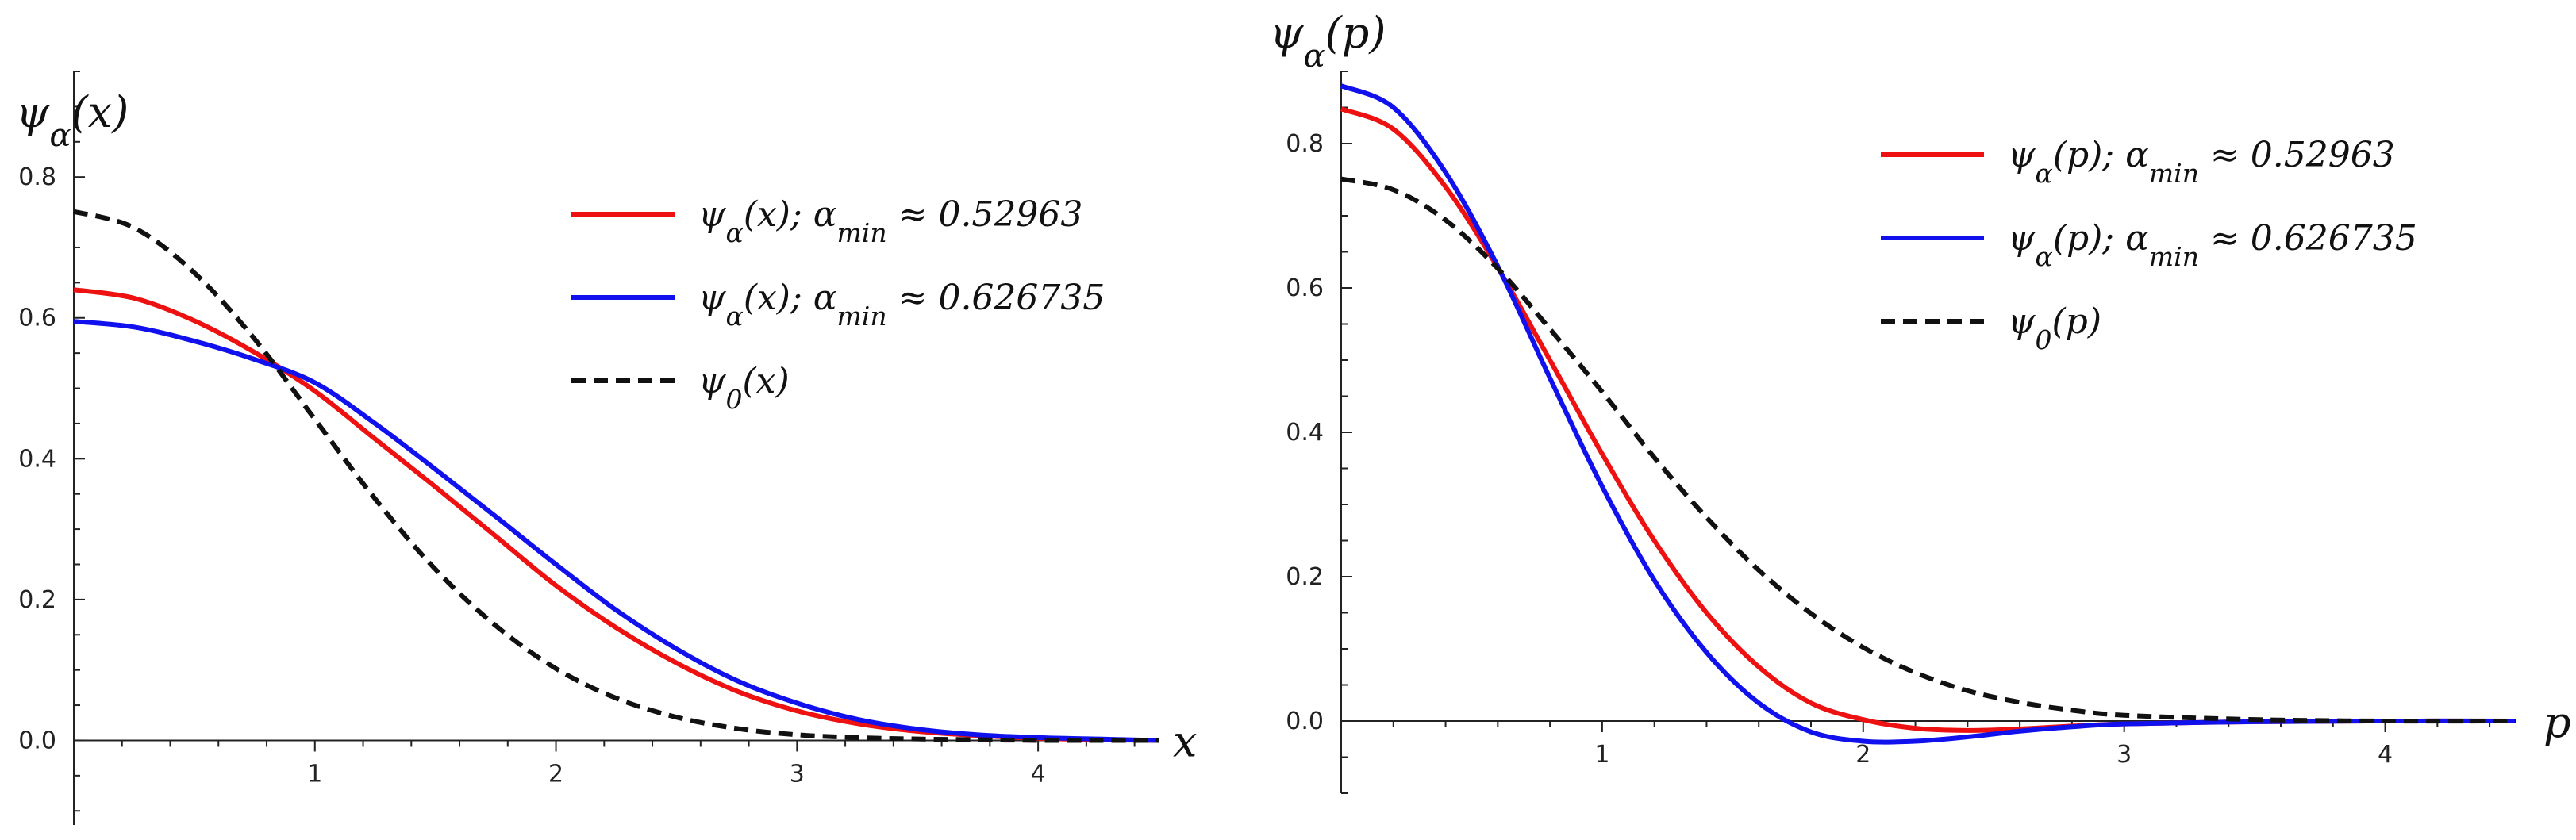  What do you see at coordinates (890, 221) in the screenshot?
I see `legend-label-0: ψα(x); αmin ≈ 0.52963` at bounding box center [890, 221].